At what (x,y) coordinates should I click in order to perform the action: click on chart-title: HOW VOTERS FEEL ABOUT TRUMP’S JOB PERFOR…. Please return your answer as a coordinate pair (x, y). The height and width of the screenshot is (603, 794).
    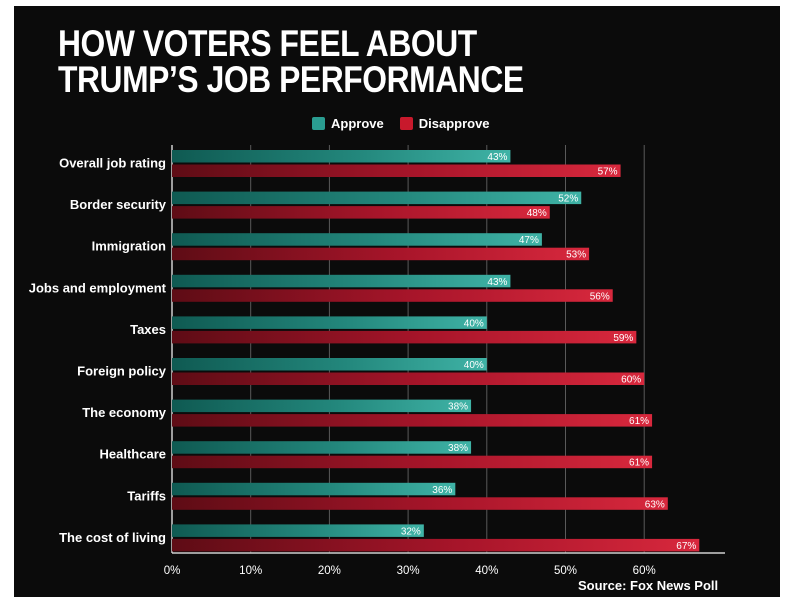
    Looking at the image, I should click on (291, 61).